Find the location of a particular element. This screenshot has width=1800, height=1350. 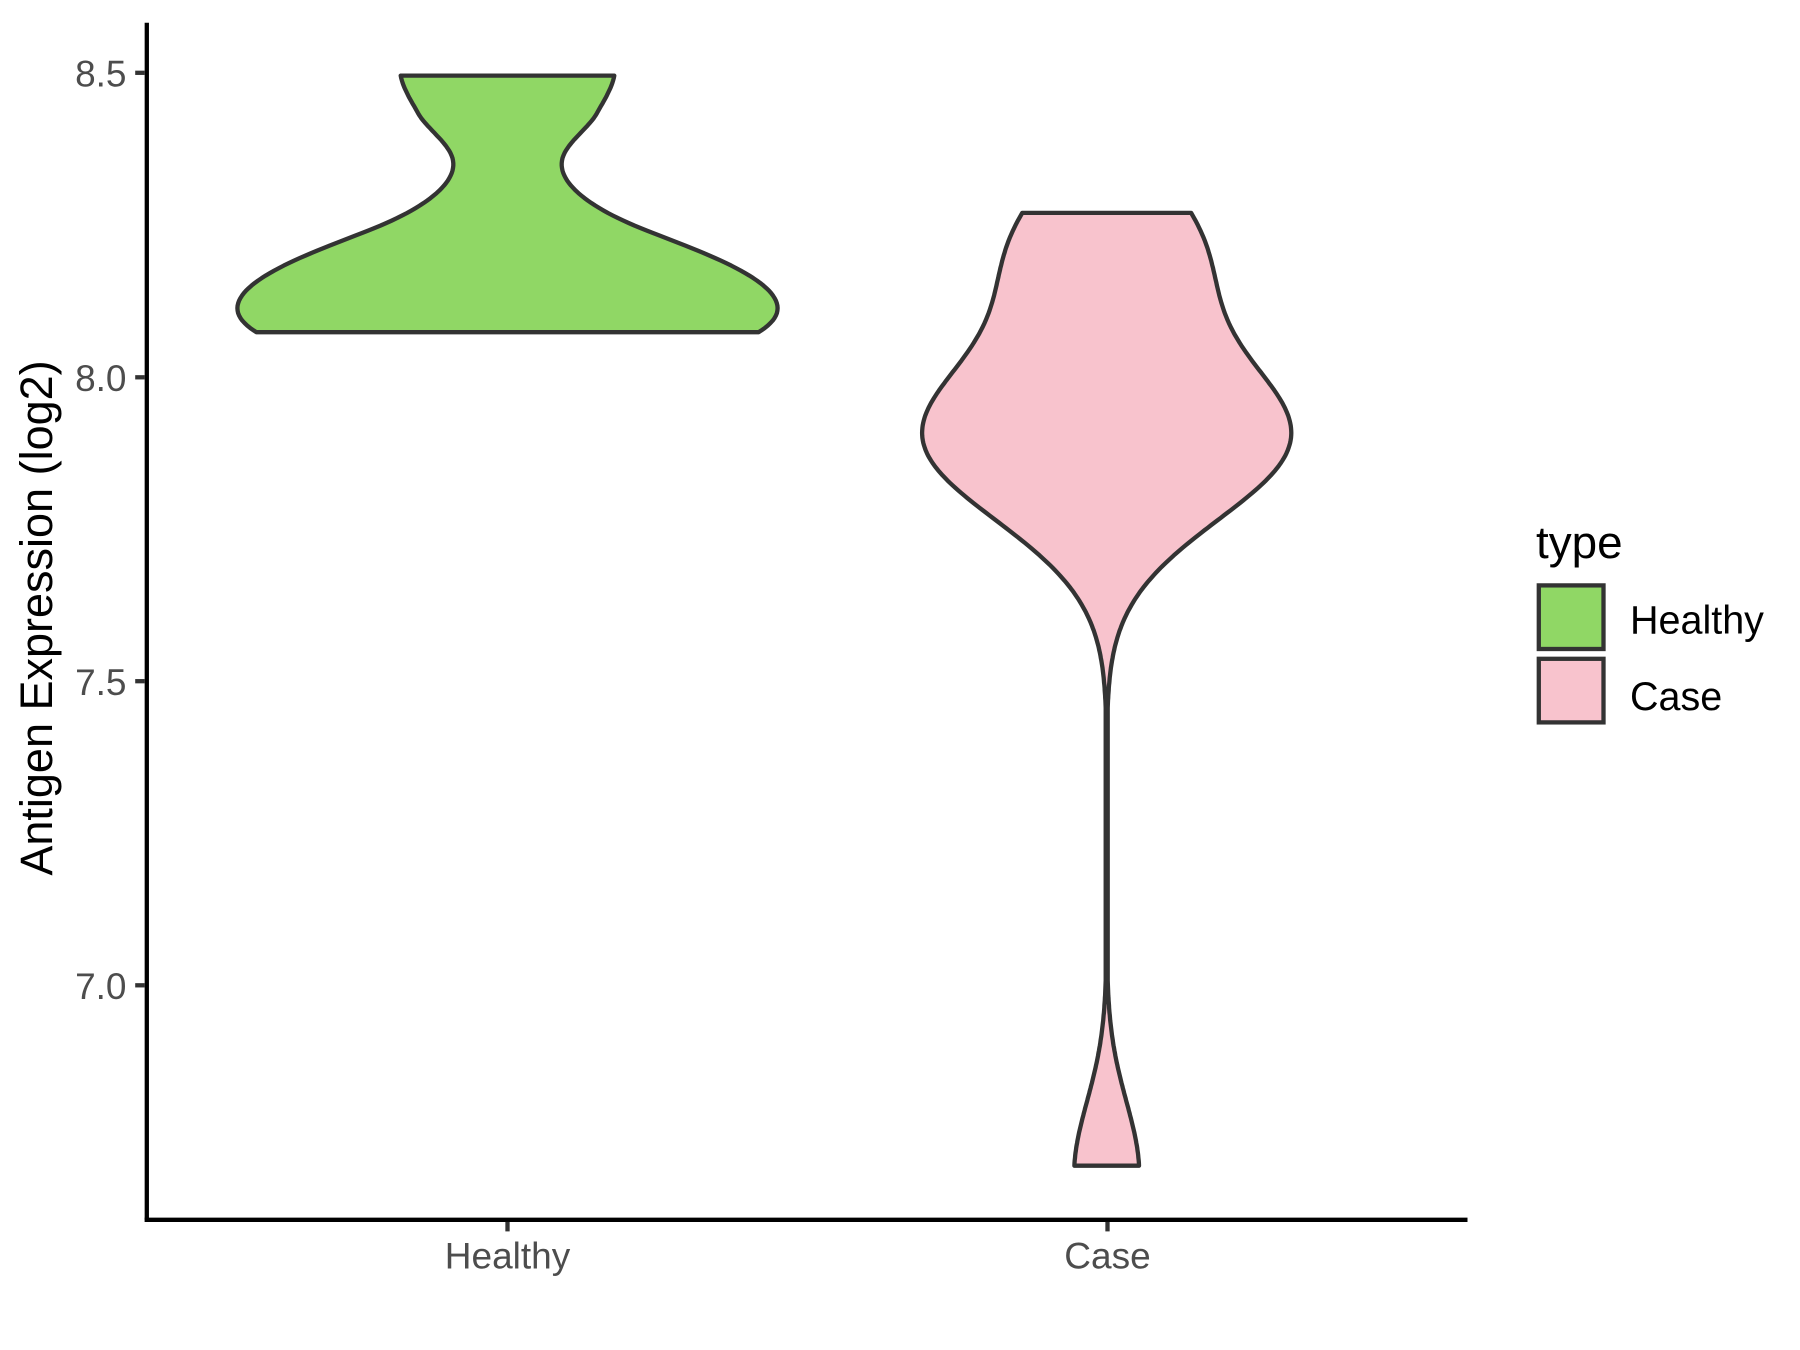

svg-text: 7.0 is located at coordinates (100, 986).